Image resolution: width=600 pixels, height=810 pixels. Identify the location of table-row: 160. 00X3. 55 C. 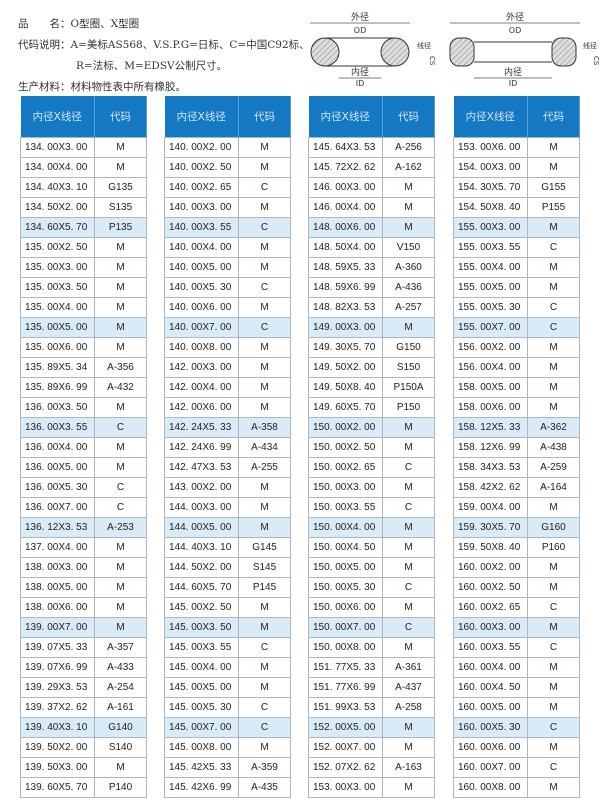
(516, 647).